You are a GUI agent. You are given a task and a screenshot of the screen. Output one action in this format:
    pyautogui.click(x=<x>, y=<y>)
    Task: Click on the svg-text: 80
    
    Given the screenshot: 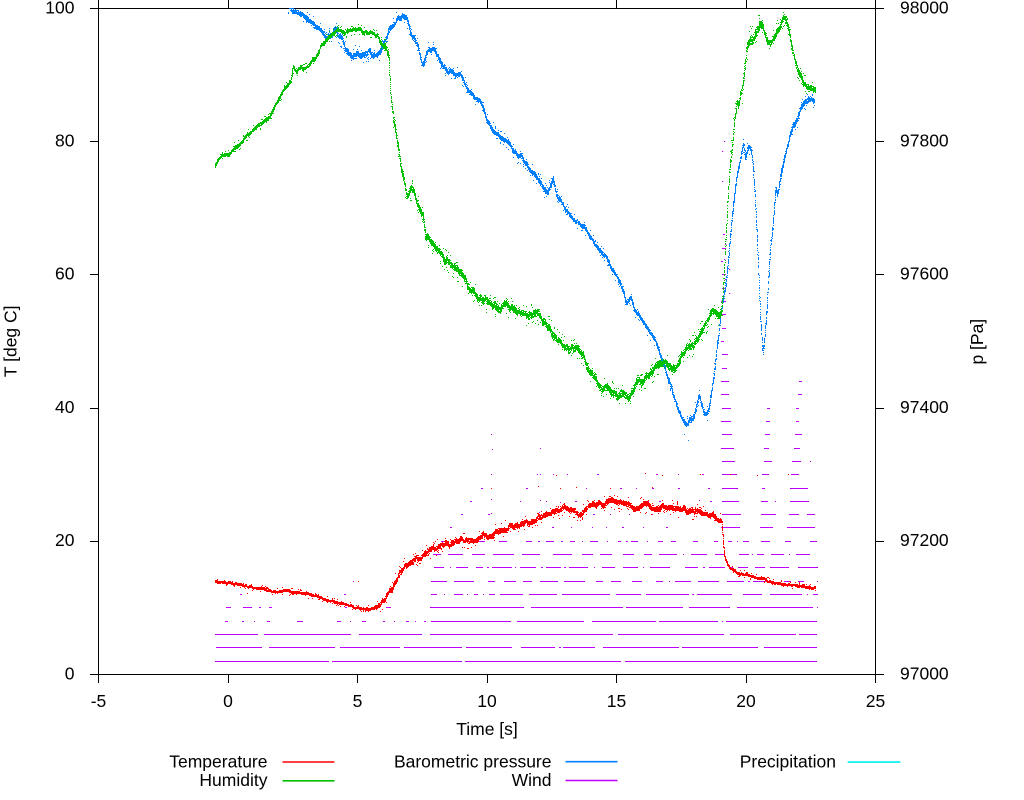 What is the action you would take?
    pyautogui.click(x=65, y=141)
    